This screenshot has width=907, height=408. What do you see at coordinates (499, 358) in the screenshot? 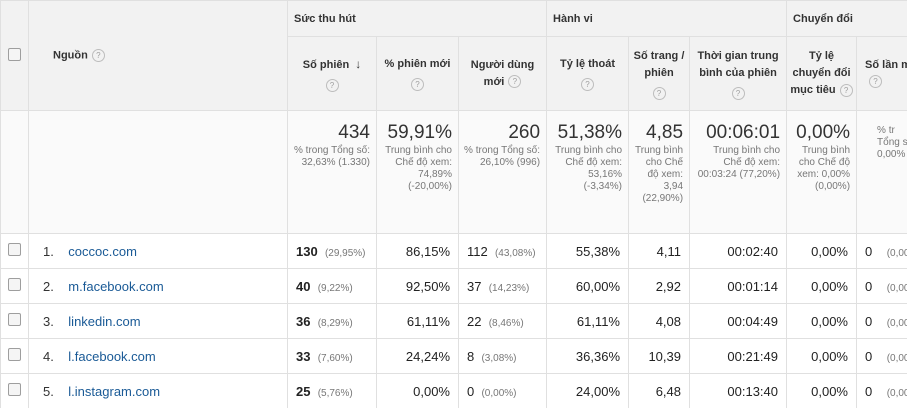
I see `new-users-pct: (3,08%)` at bounding box center [499, 358].